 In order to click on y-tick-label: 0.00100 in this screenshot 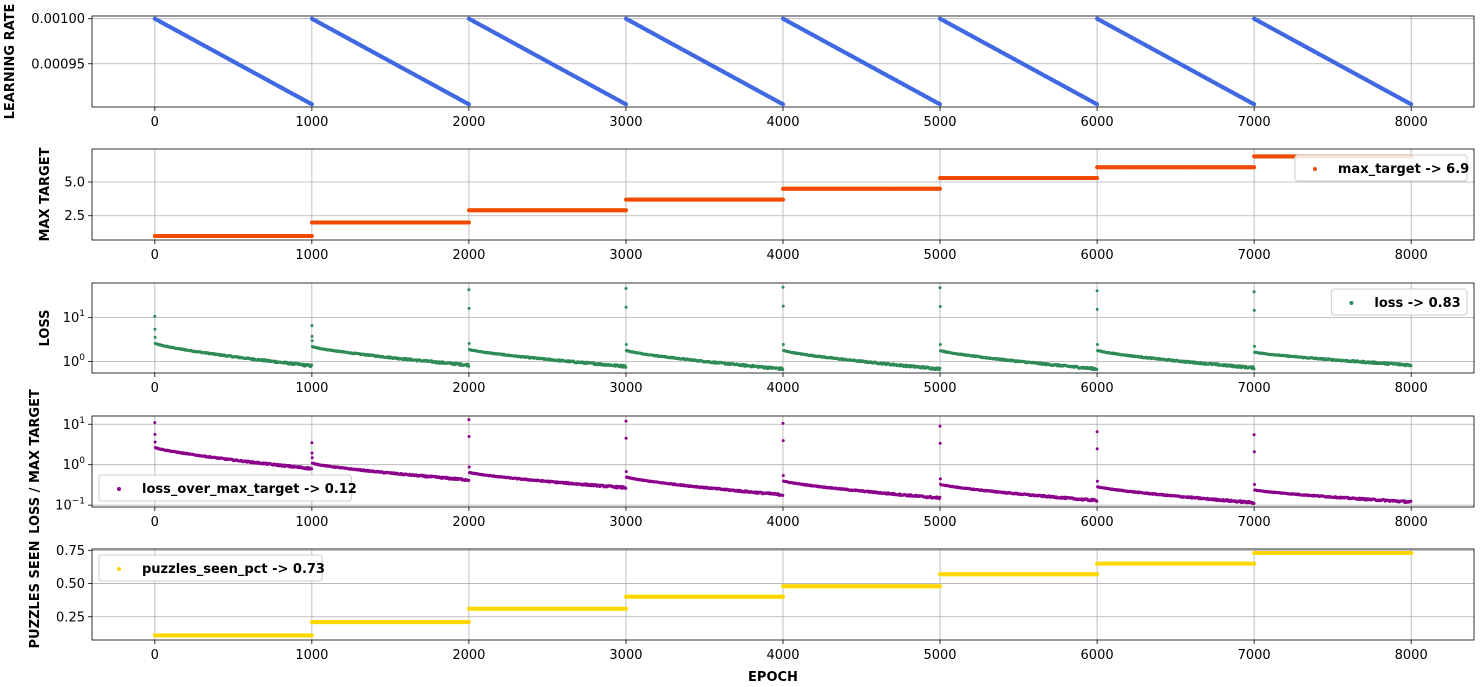, I will do `click(58, 19)`.